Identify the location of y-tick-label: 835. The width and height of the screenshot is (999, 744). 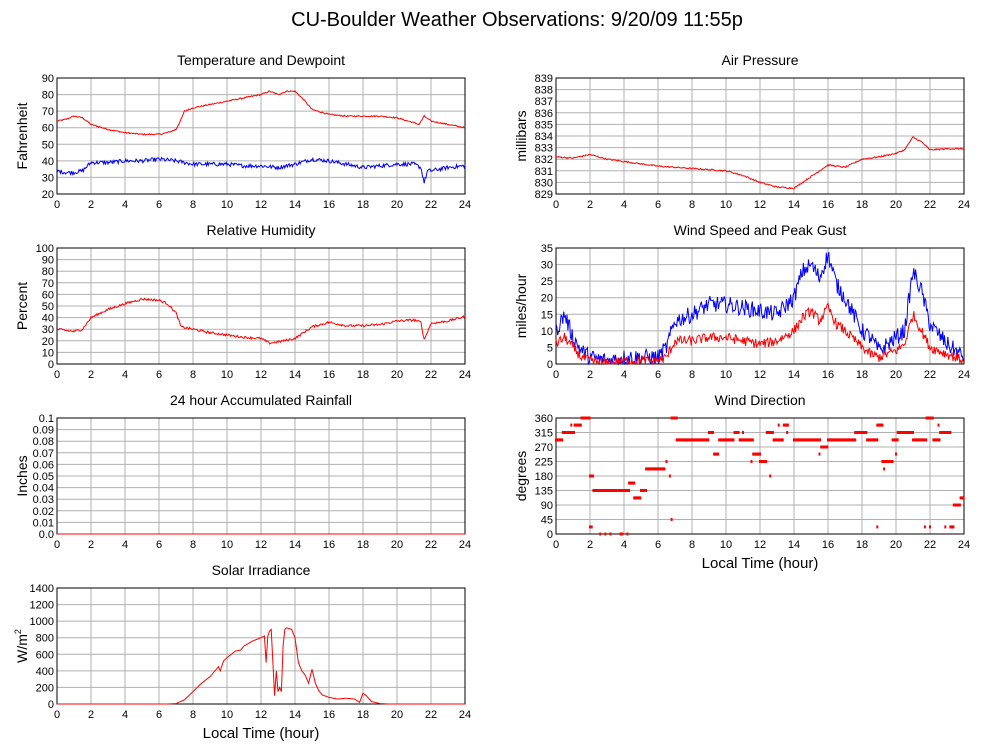
(544, 125).